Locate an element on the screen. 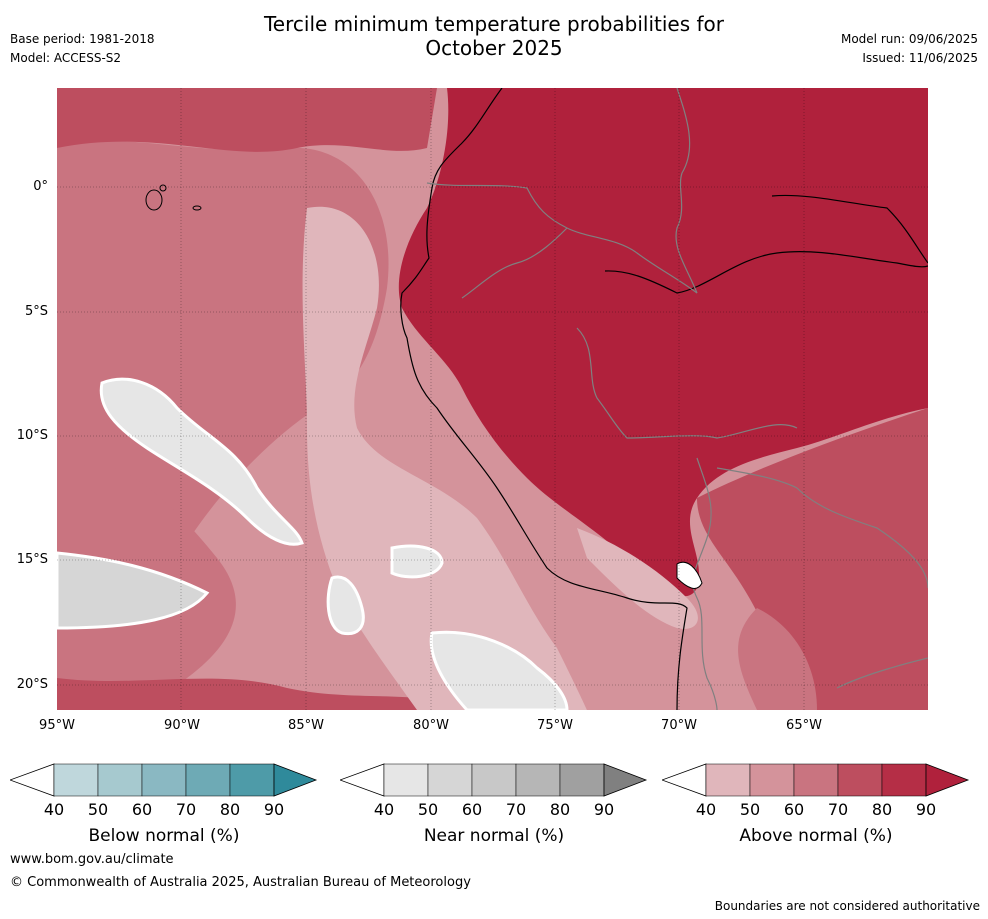 Image resolution: width=988 pixels, height=919 pixels. near-normal-colorbar is located at coordinates (493, 782).